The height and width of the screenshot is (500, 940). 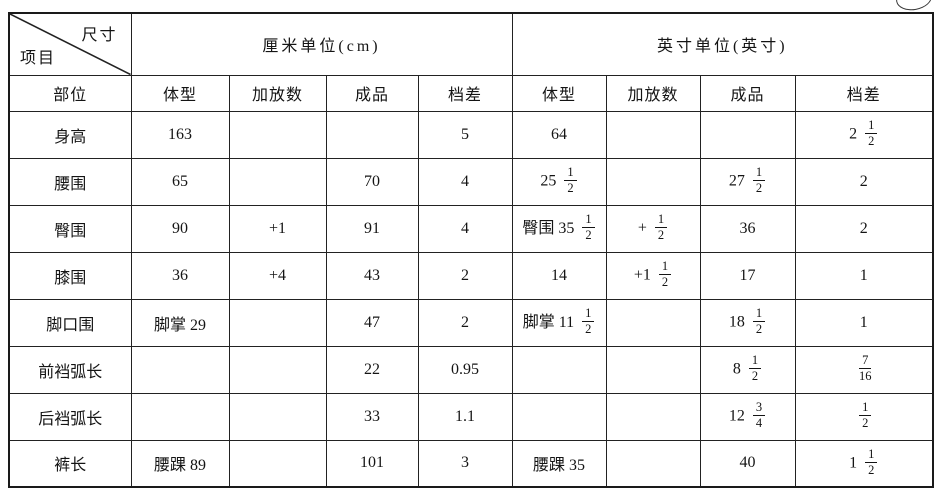 What do you see at coordinates (914, 6) in the screenshot?
I see `partial-circle-mark` at bounding box center [914, 6].